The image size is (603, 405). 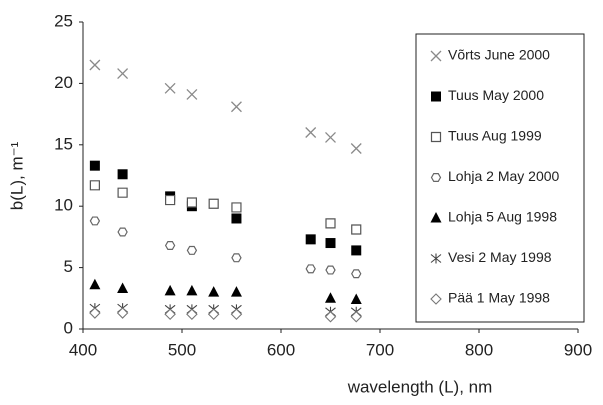 I want to click on y-tick-label: 10, so click(x=63, y=205).